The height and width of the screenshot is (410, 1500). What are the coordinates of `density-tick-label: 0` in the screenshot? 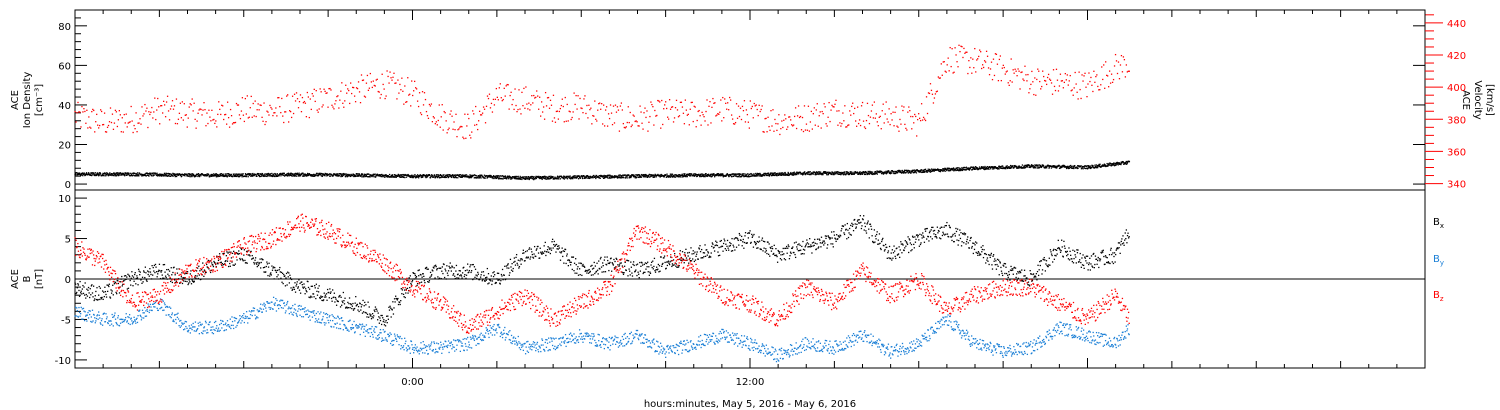 It's located at (68, 185).